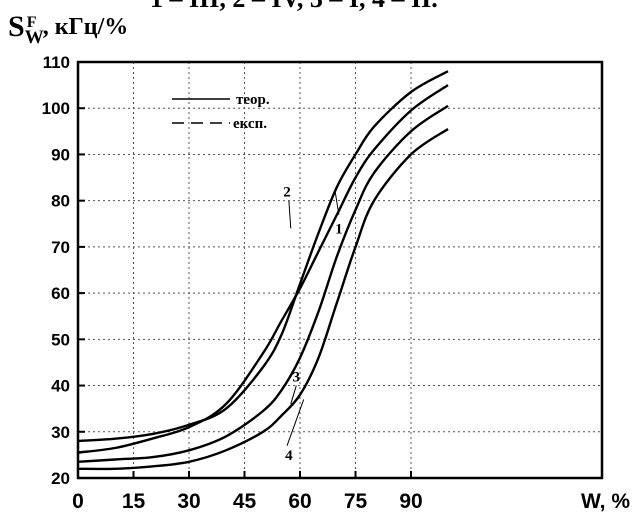 The height and width of the screenshot is (514, 638). Describe the element at coordinates (134, 501) in the screenshot. I see `x-tick-label: 15` at that location.